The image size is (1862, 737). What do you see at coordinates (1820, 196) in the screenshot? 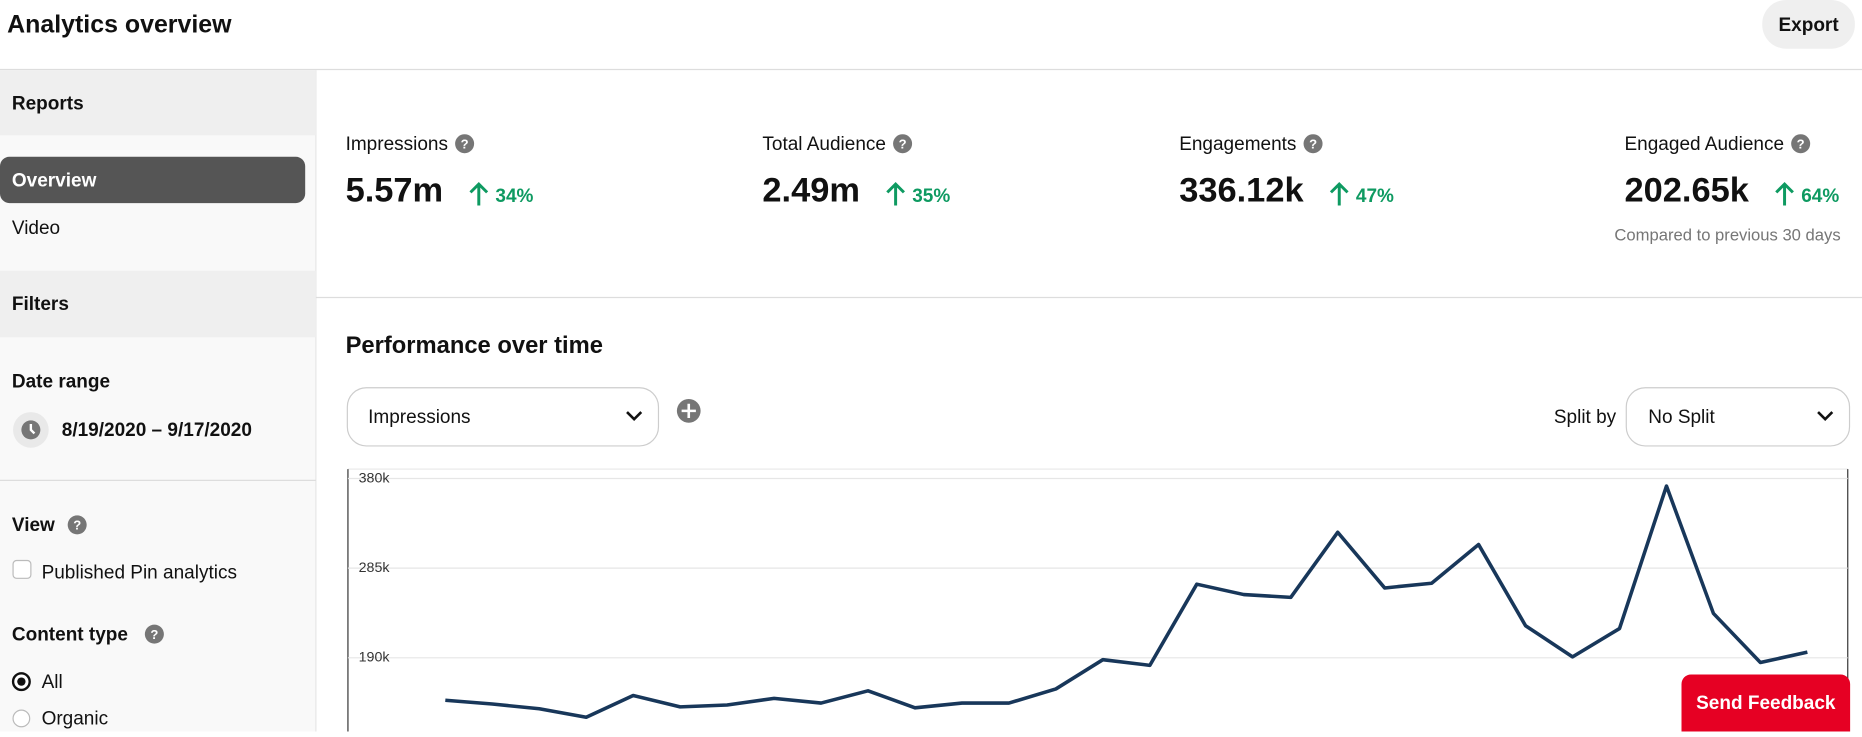
I see `metric-change: 64%` at bounding box center [1820, 196].